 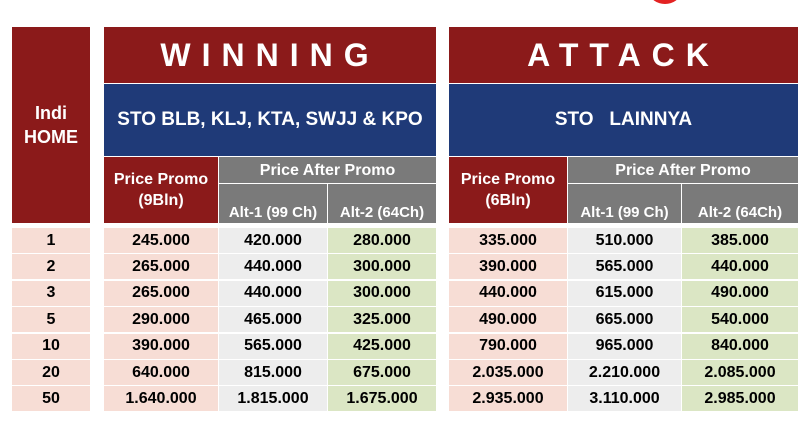 What do you see at coordinates (51, 372) in the screenshot?
I see `speed-cell: 20` at bounding box center [51, 372].